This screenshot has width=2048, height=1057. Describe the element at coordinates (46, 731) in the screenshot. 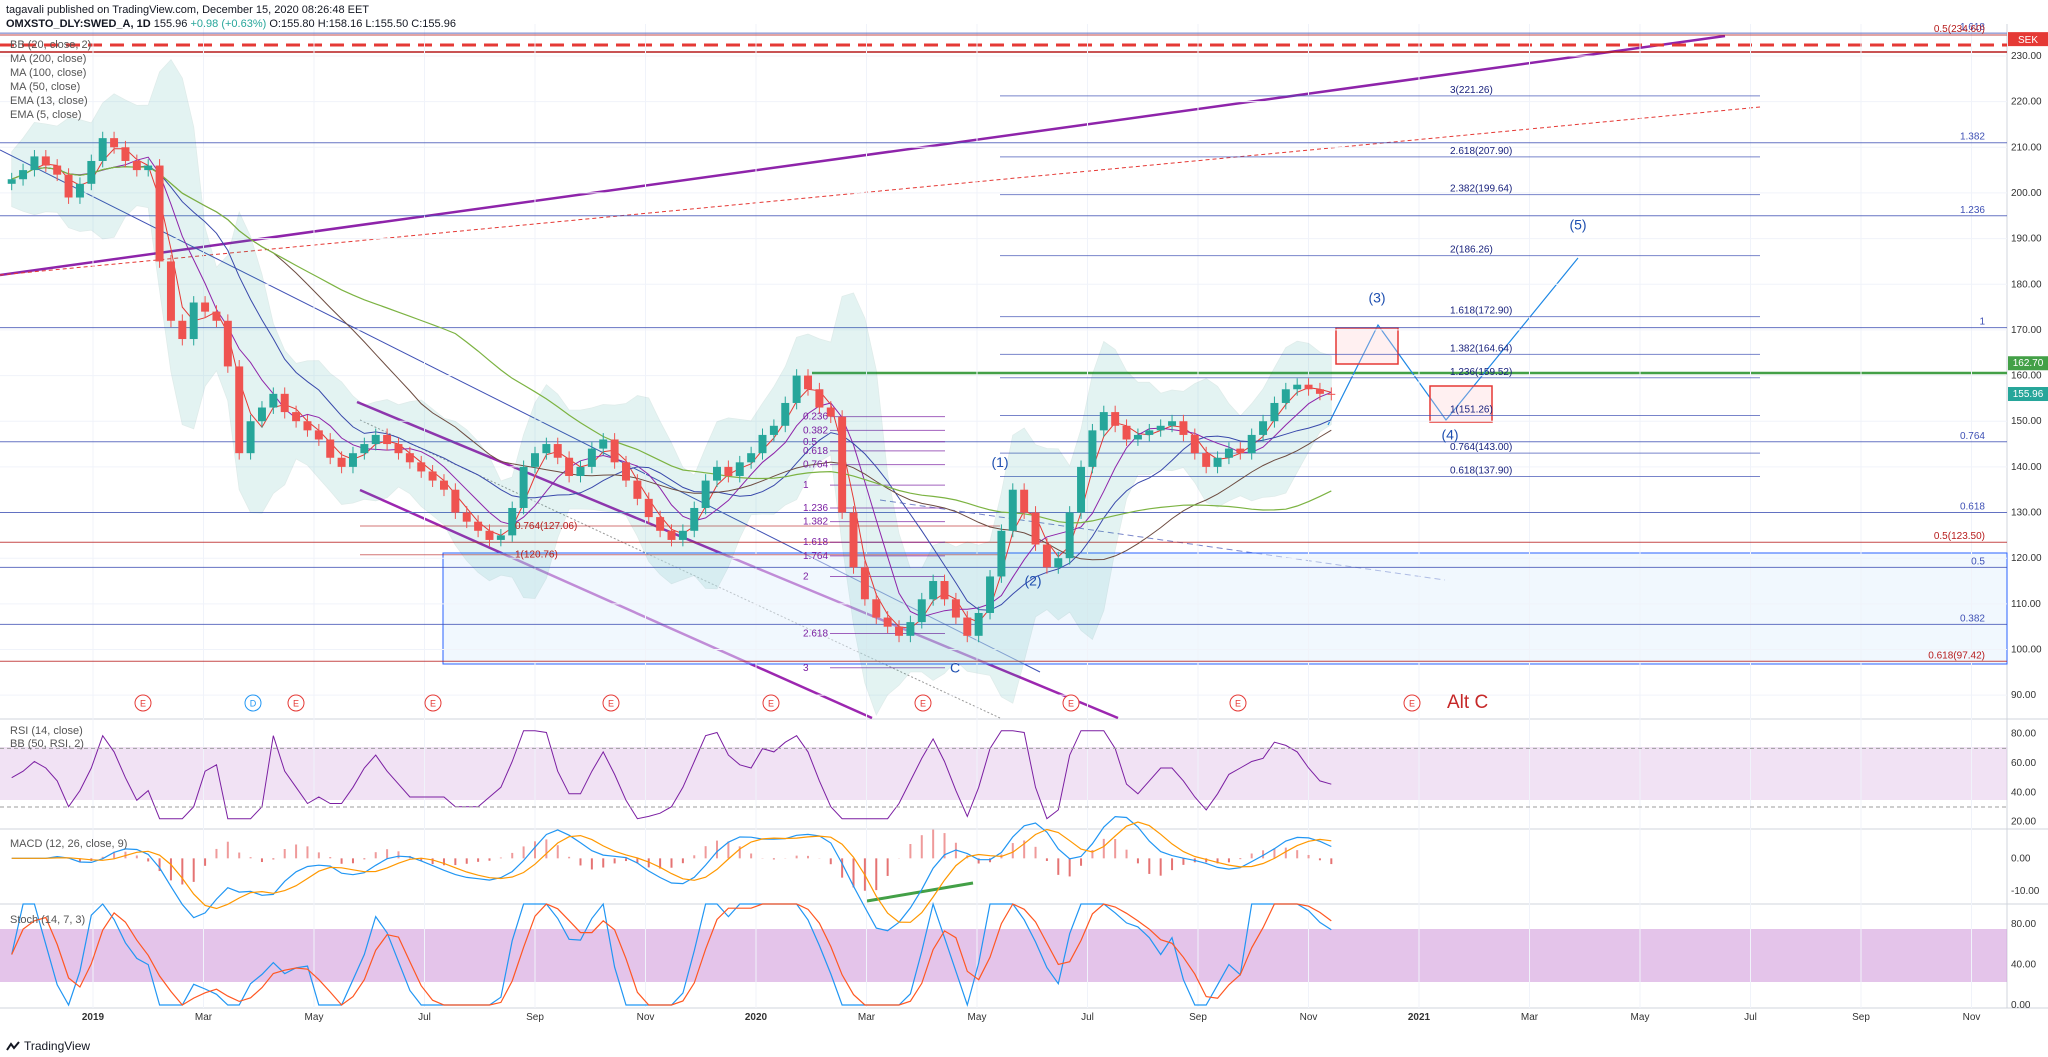

I see `rsi-label: RSI (14, close)` at that location.